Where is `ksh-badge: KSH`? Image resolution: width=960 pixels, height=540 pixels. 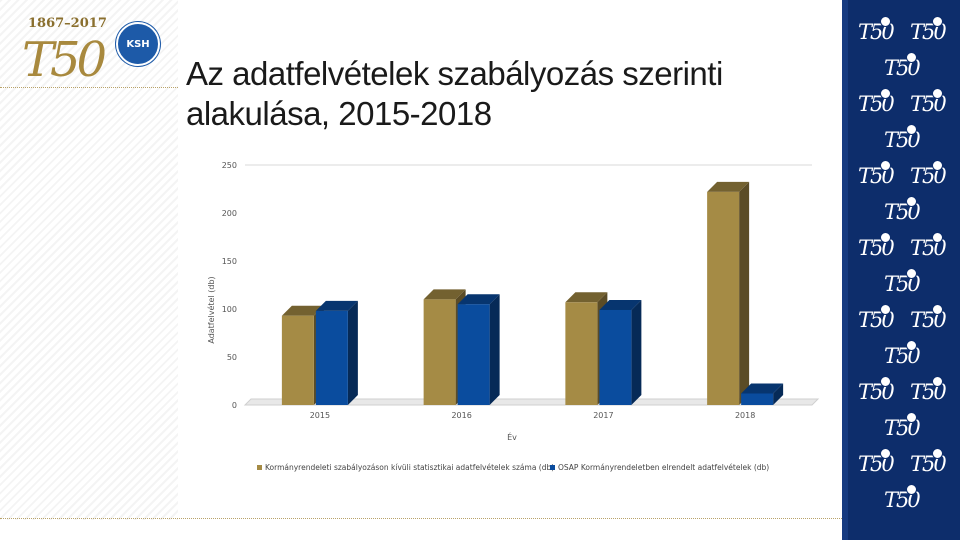 ksh-badge: KSH is located at coordinates (138, 44).